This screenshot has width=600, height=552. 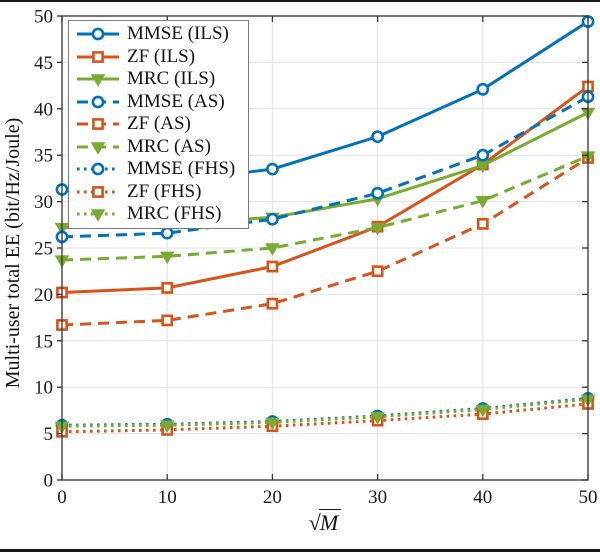 I want to click on x-tick-label: 50, so click(x=588, y=497).